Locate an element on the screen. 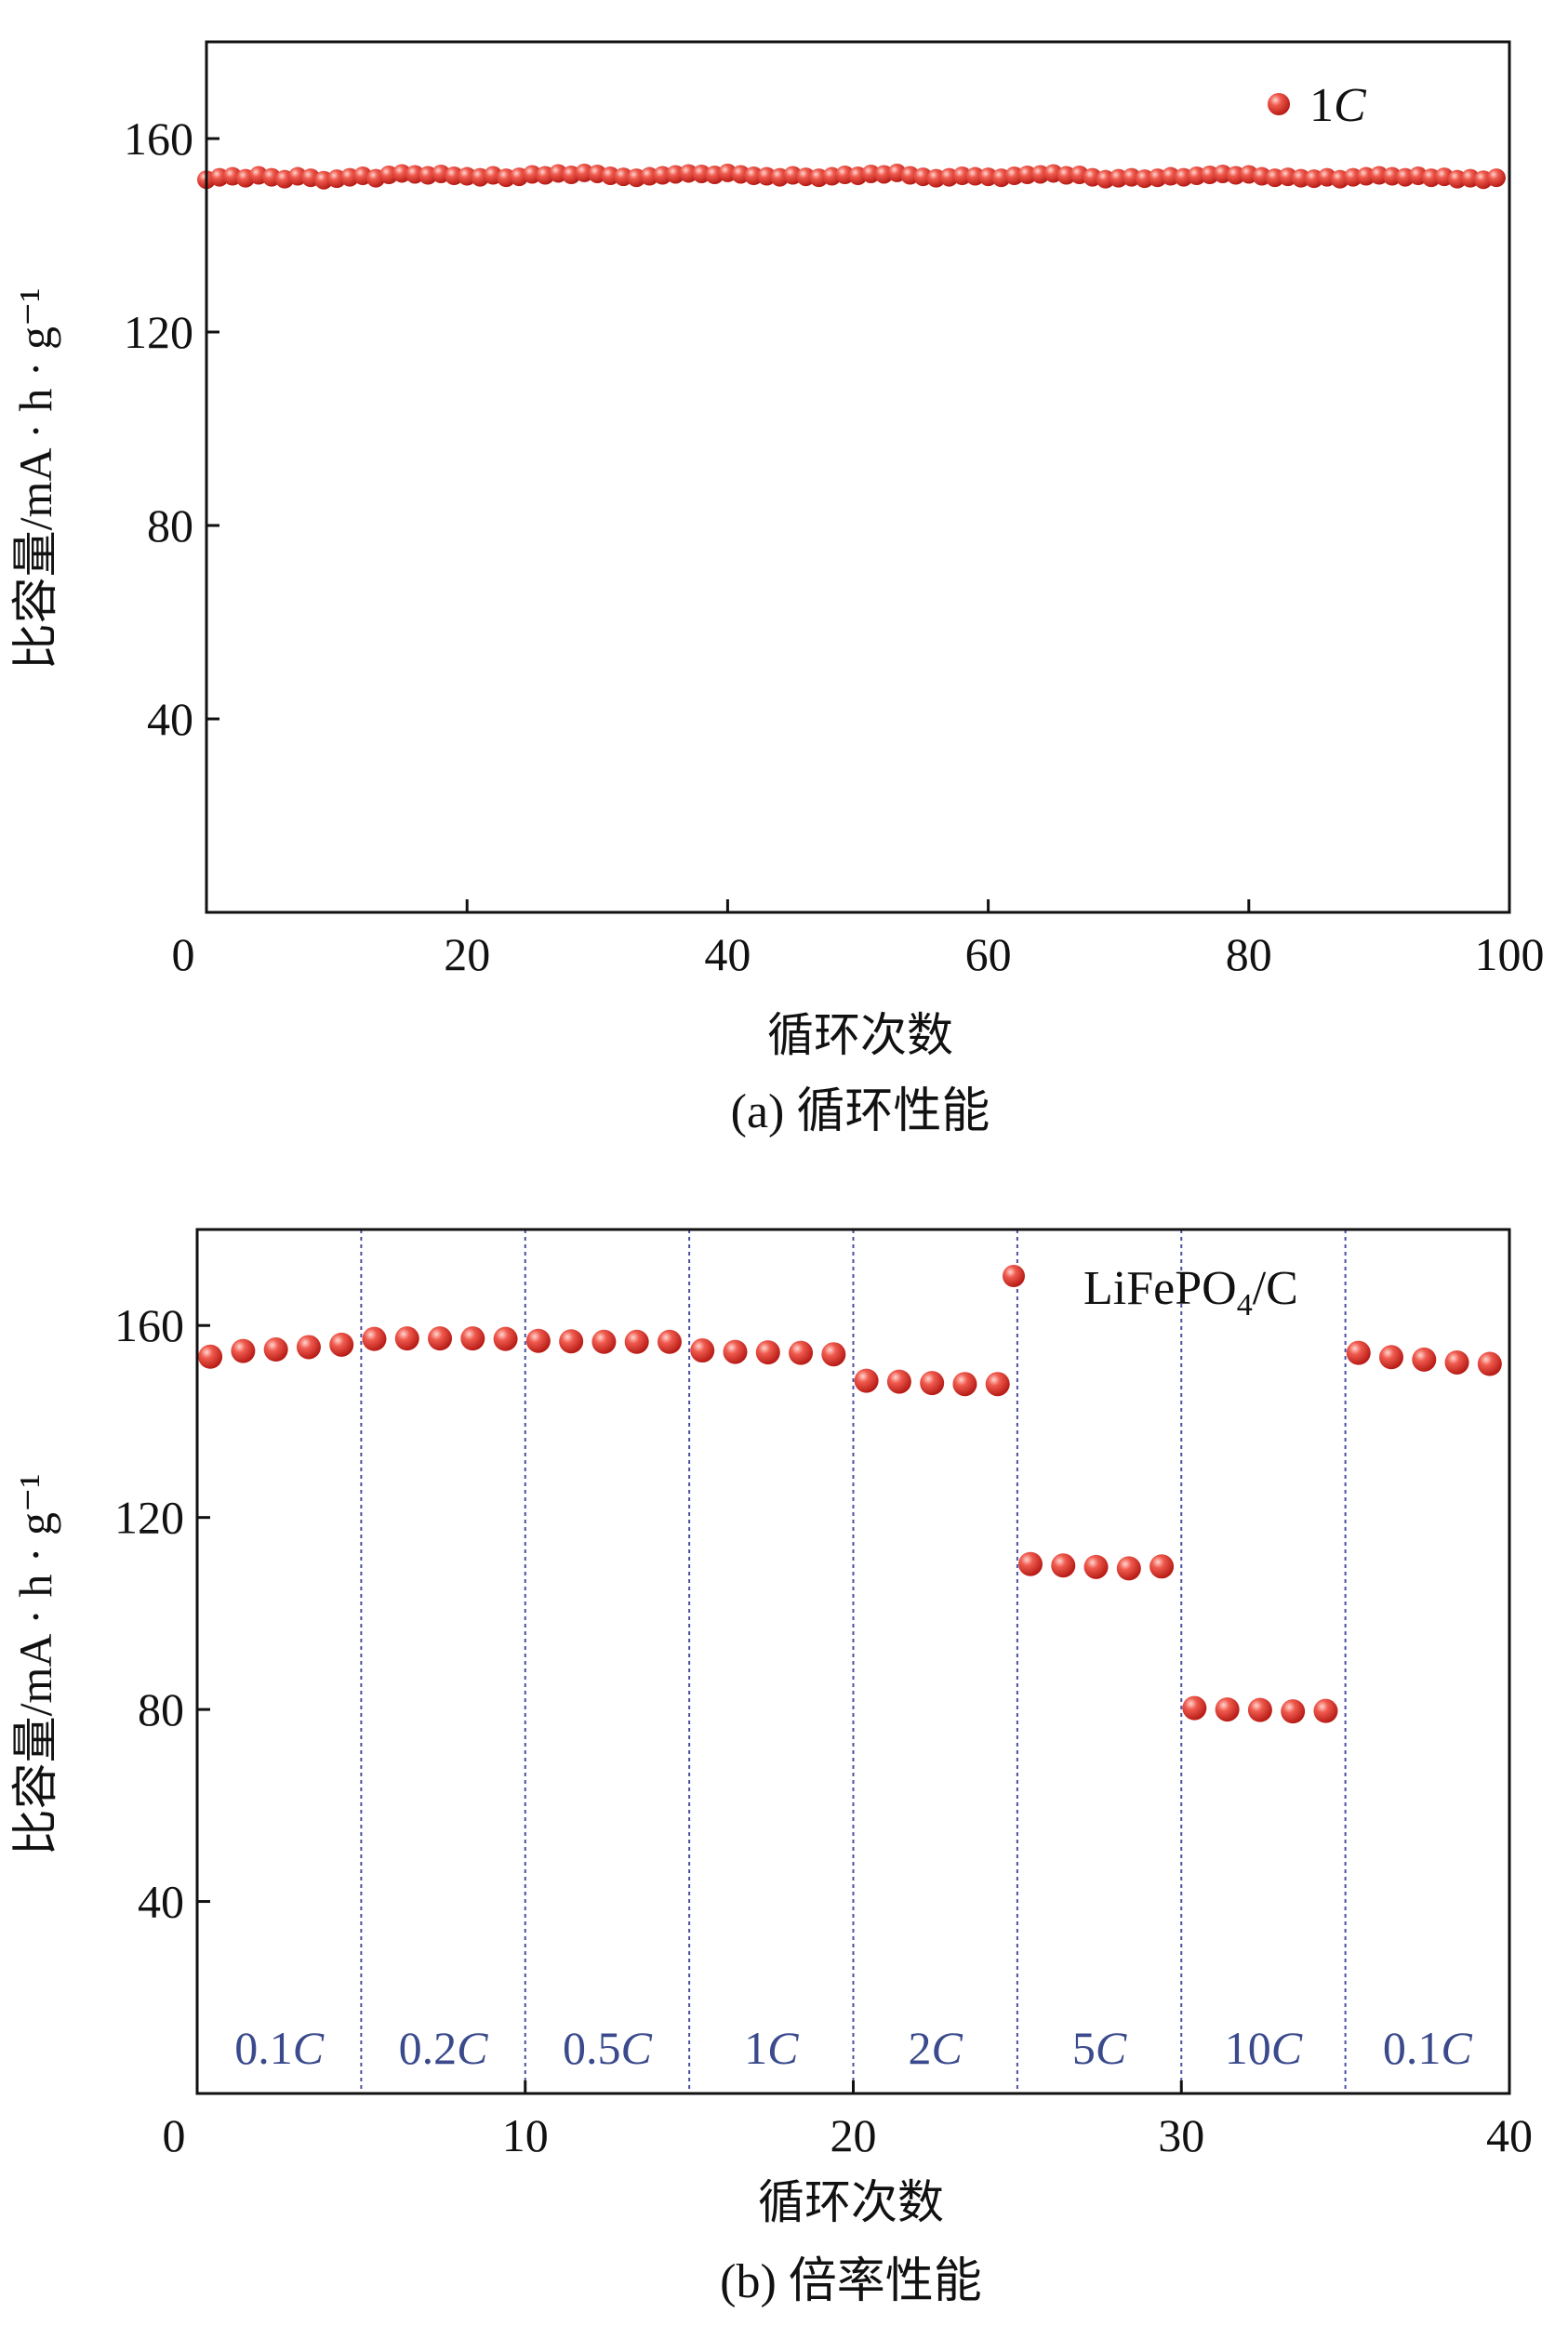 The width and height of the screenshot is (1568, 2339). b-xtick-label: 10 is located at coordinates (525, 2135).